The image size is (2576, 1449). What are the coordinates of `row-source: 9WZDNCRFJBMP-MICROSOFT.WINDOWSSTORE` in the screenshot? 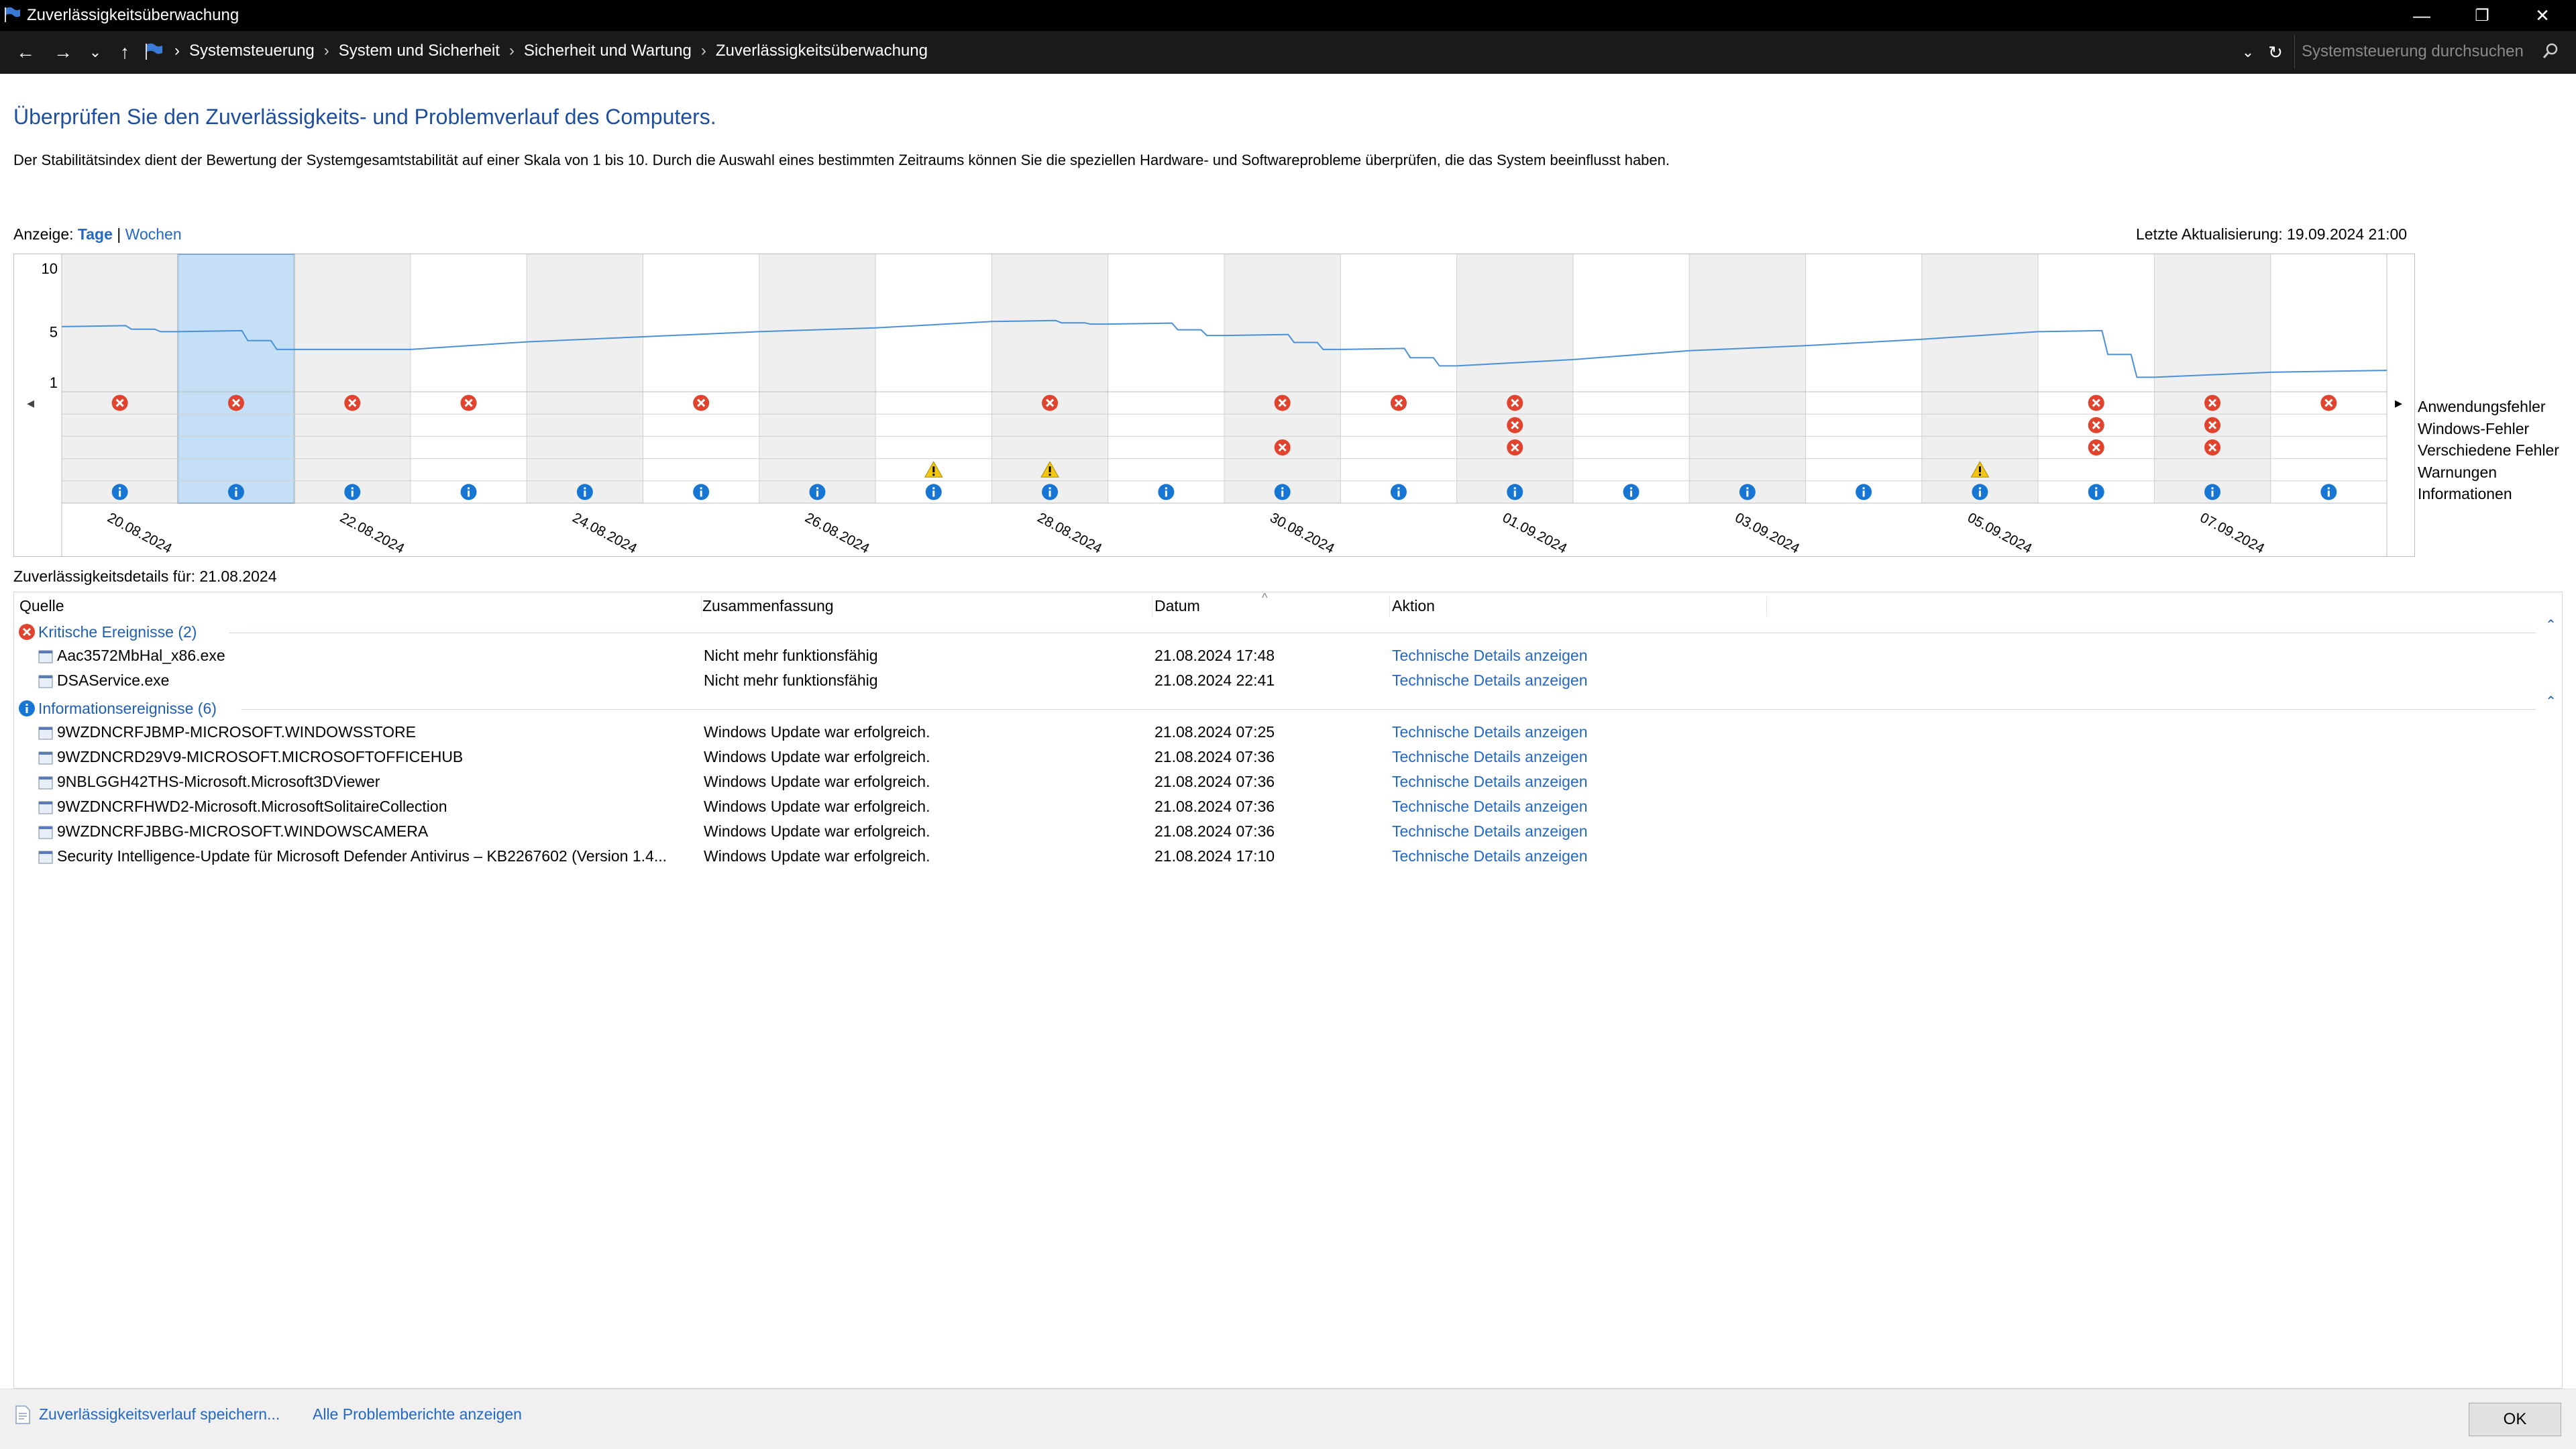 It's located at (367, 732).